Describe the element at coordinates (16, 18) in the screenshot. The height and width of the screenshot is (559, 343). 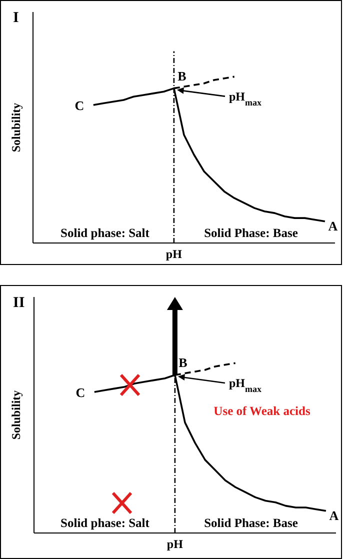
I see `chart-title: I` at that location.